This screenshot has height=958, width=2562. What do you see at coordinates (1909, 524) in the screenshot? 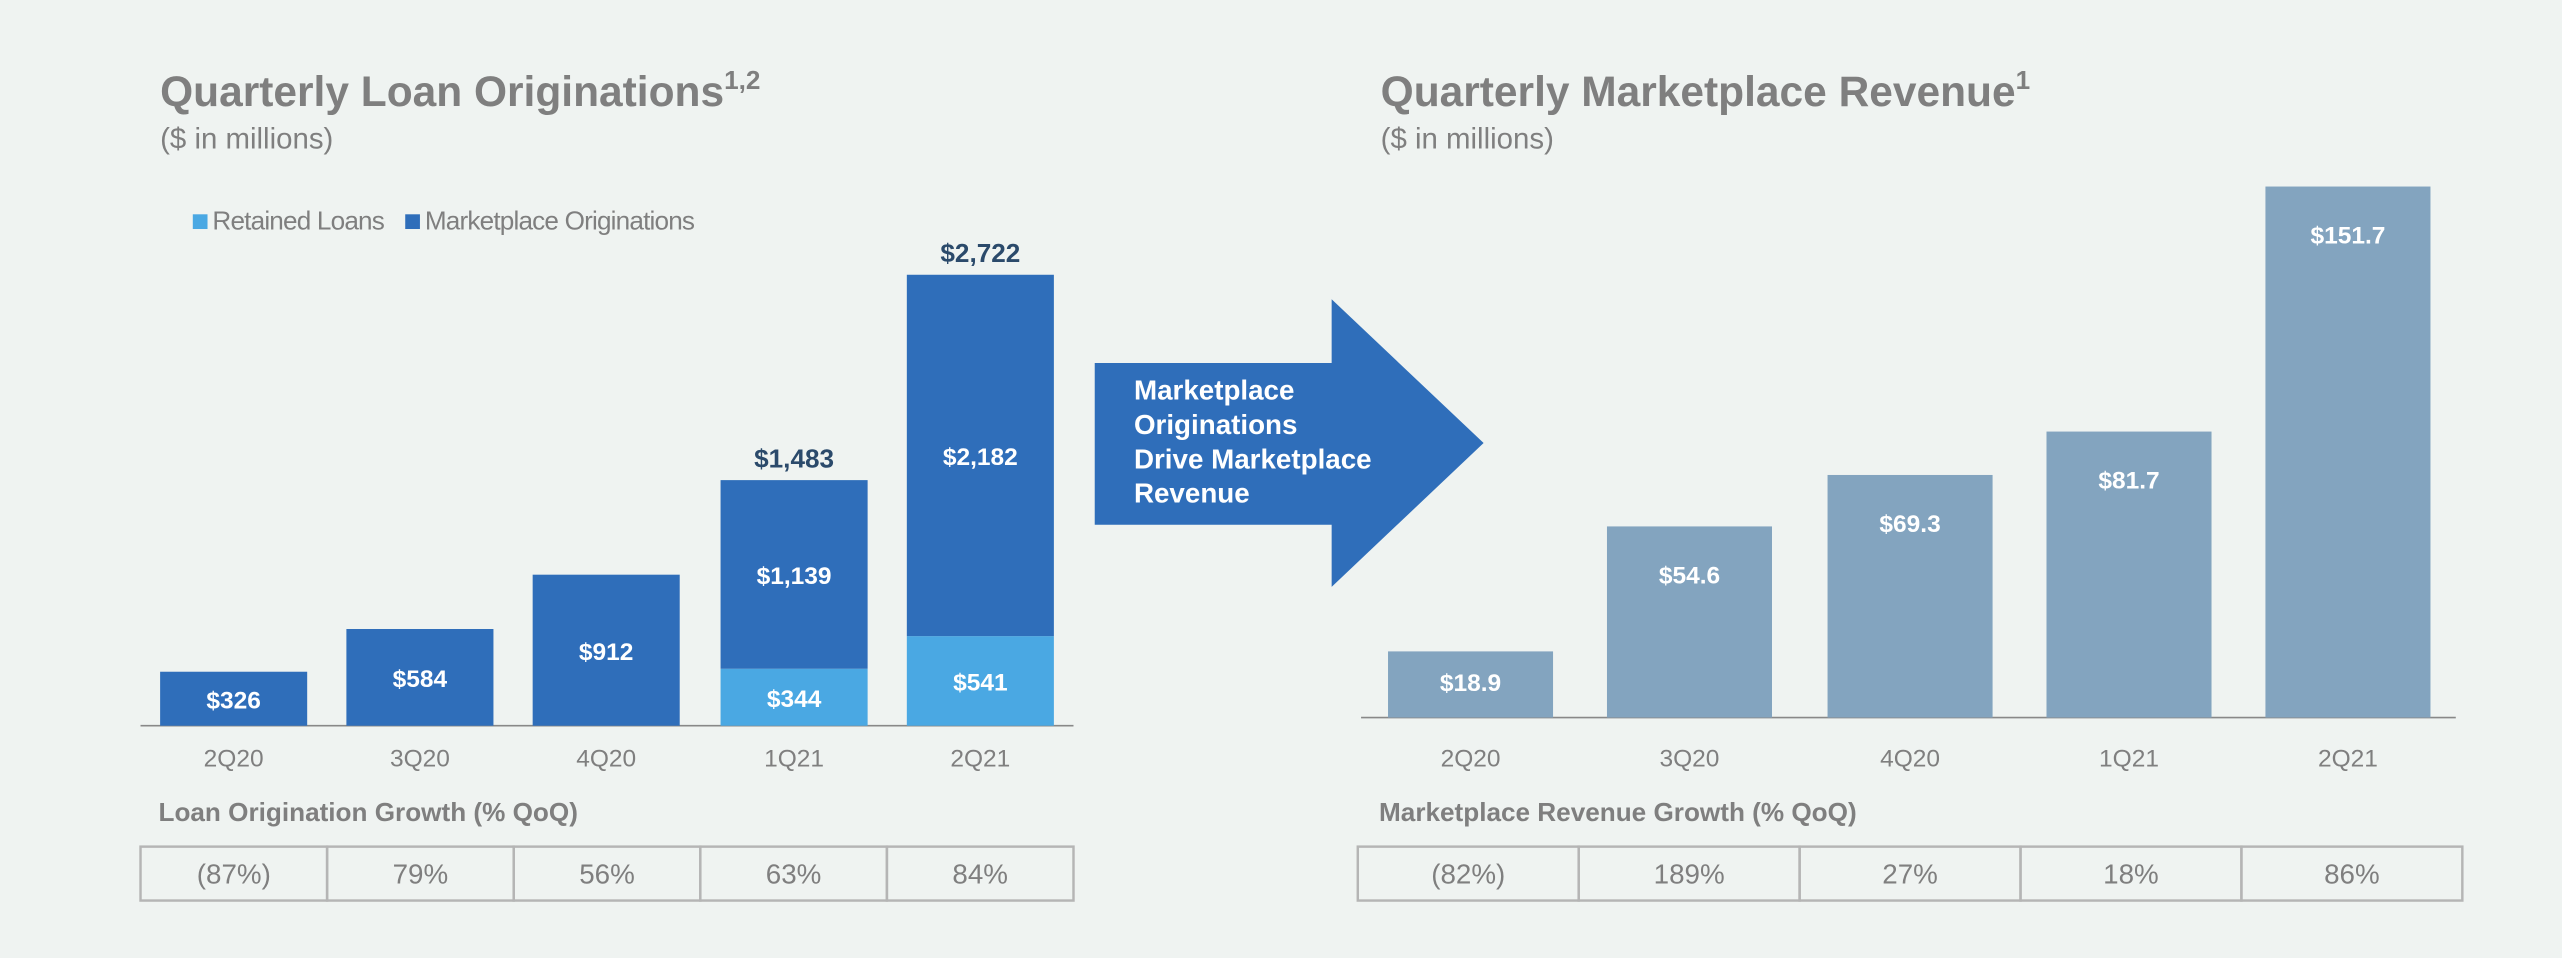
I see `value-label: $69.3` at bounding box center [1909, 524].